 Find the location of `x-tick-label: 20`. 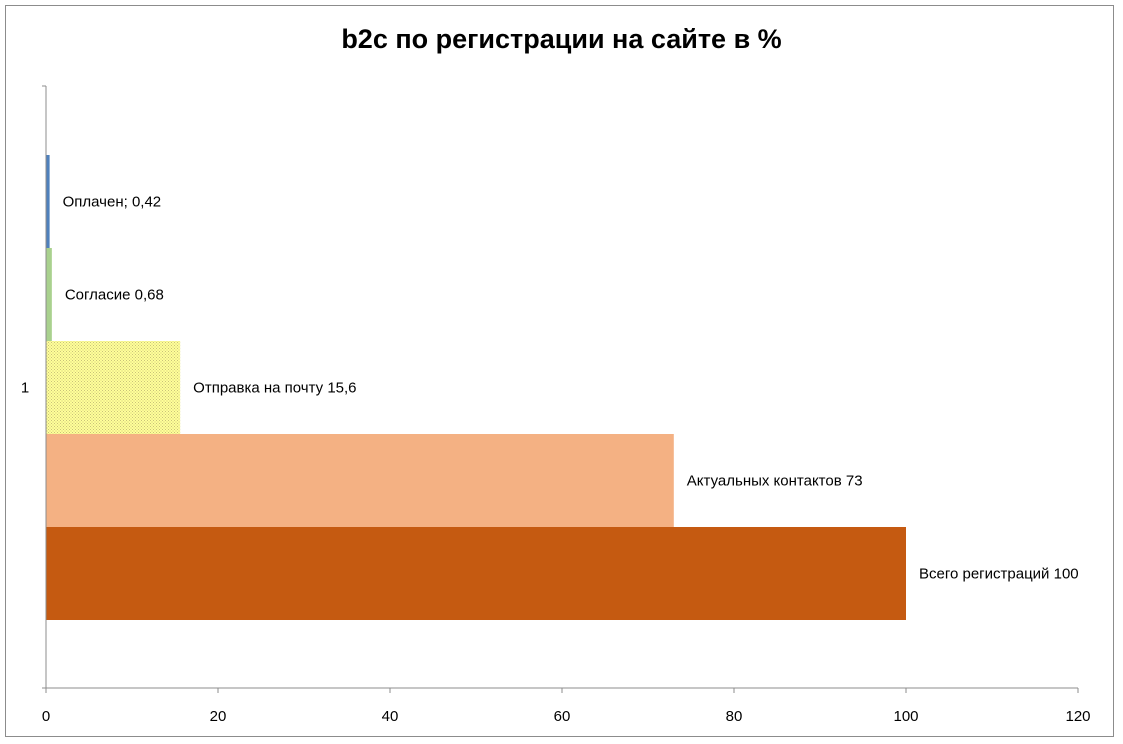

x-tick-label: 20 is located at coordinates (218, 716).